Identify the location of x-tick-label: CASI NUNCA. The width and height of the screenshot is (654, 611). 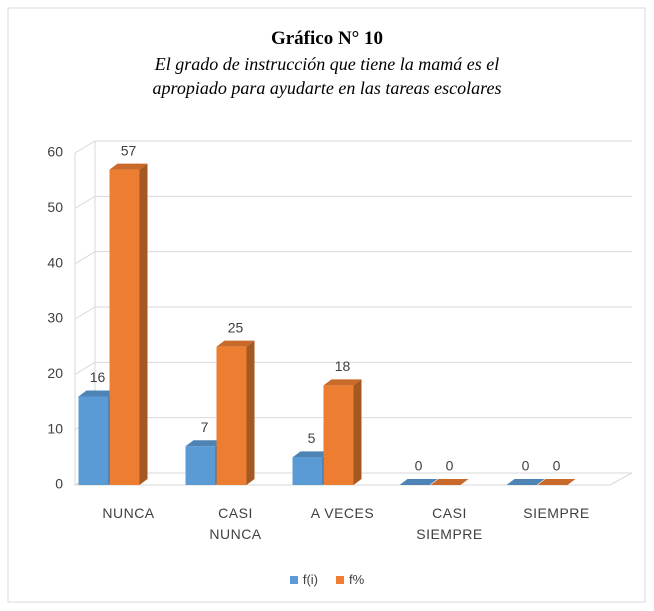
(235, 523).